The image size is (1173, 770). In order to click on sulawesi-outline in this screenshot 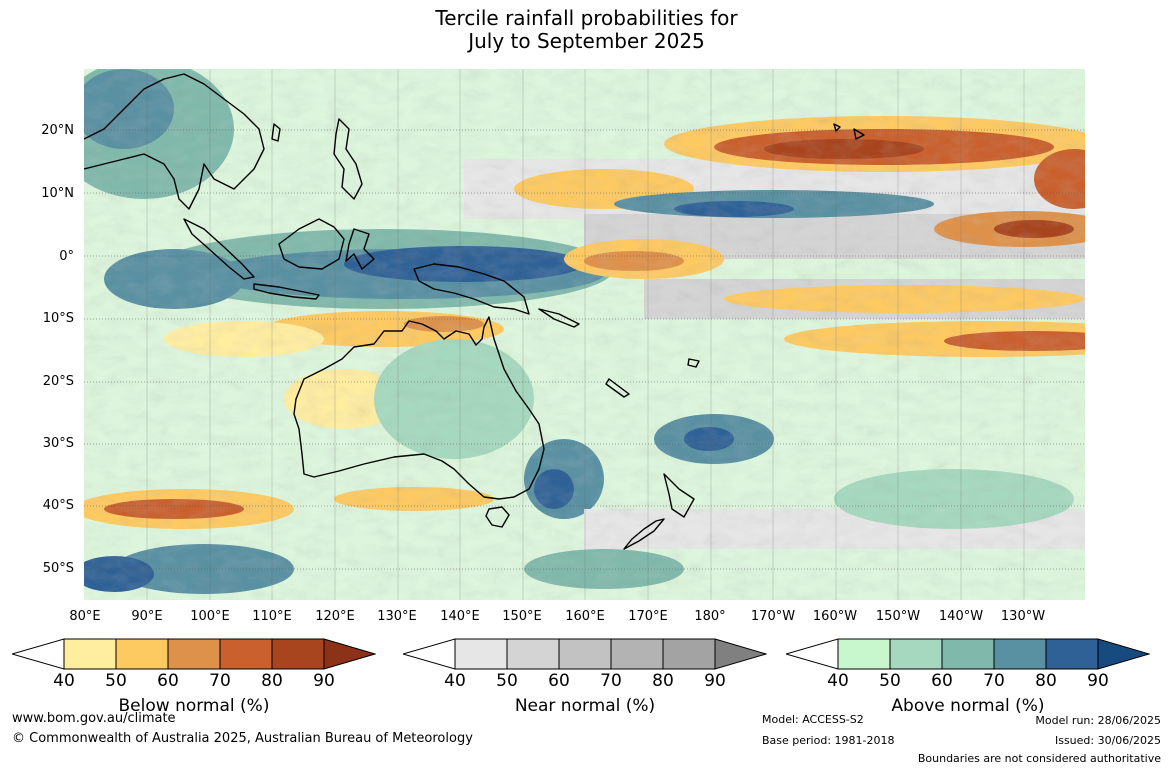, I will do `click(360, 249)`.